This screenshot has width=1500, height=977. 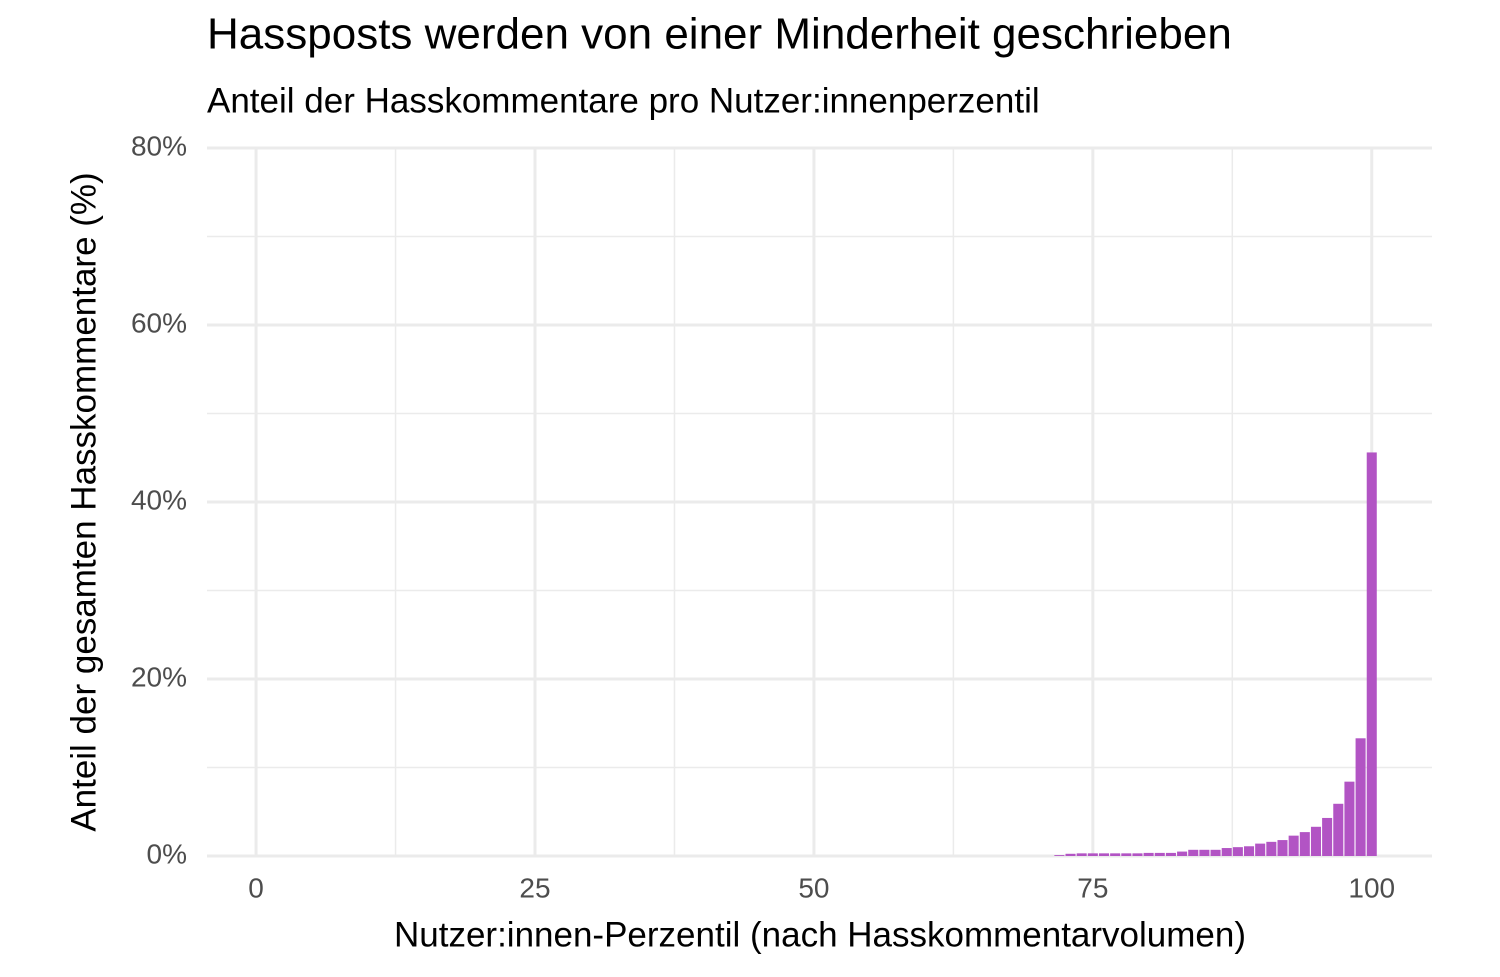 What do you see at coordinates (534, 887) in the screenshot?
I see `x-tick-label: 25` at bounding box center [534, 887].